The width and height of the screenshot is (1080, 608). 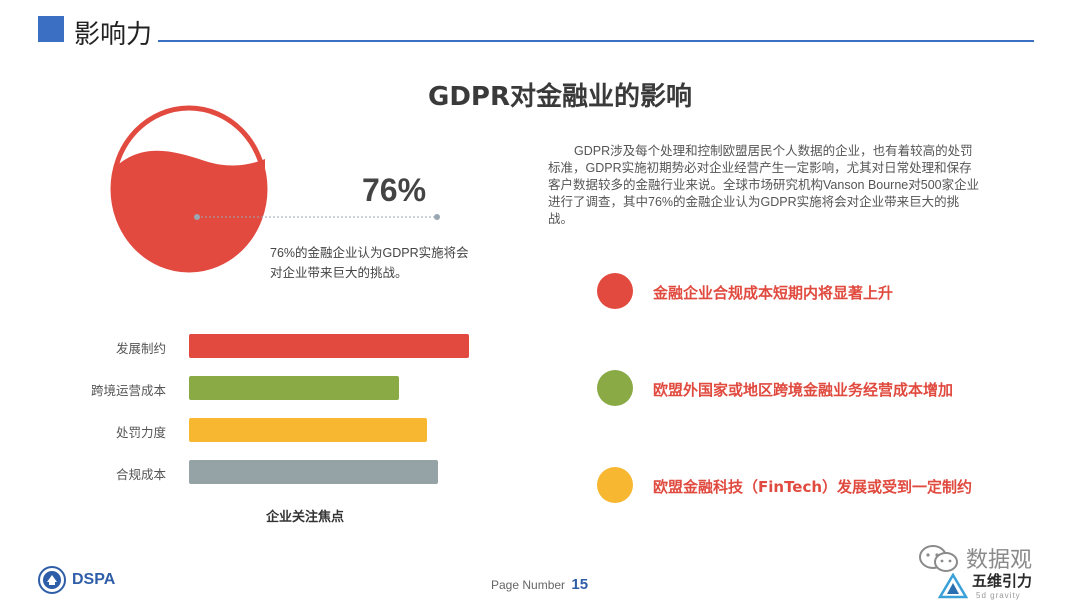 What do you see at coordinates (51, 29) in the screenshot?
I see `header-accent-square` at bounding box center [51, 29].